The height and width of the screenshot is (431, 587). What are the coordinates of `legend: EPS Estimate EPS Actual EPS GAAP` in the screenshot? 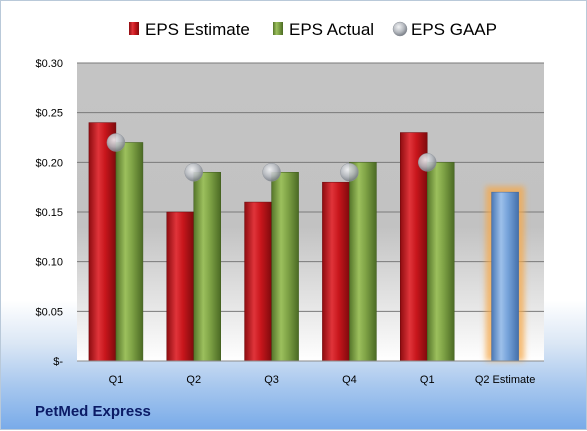 It's located at (313, 29).